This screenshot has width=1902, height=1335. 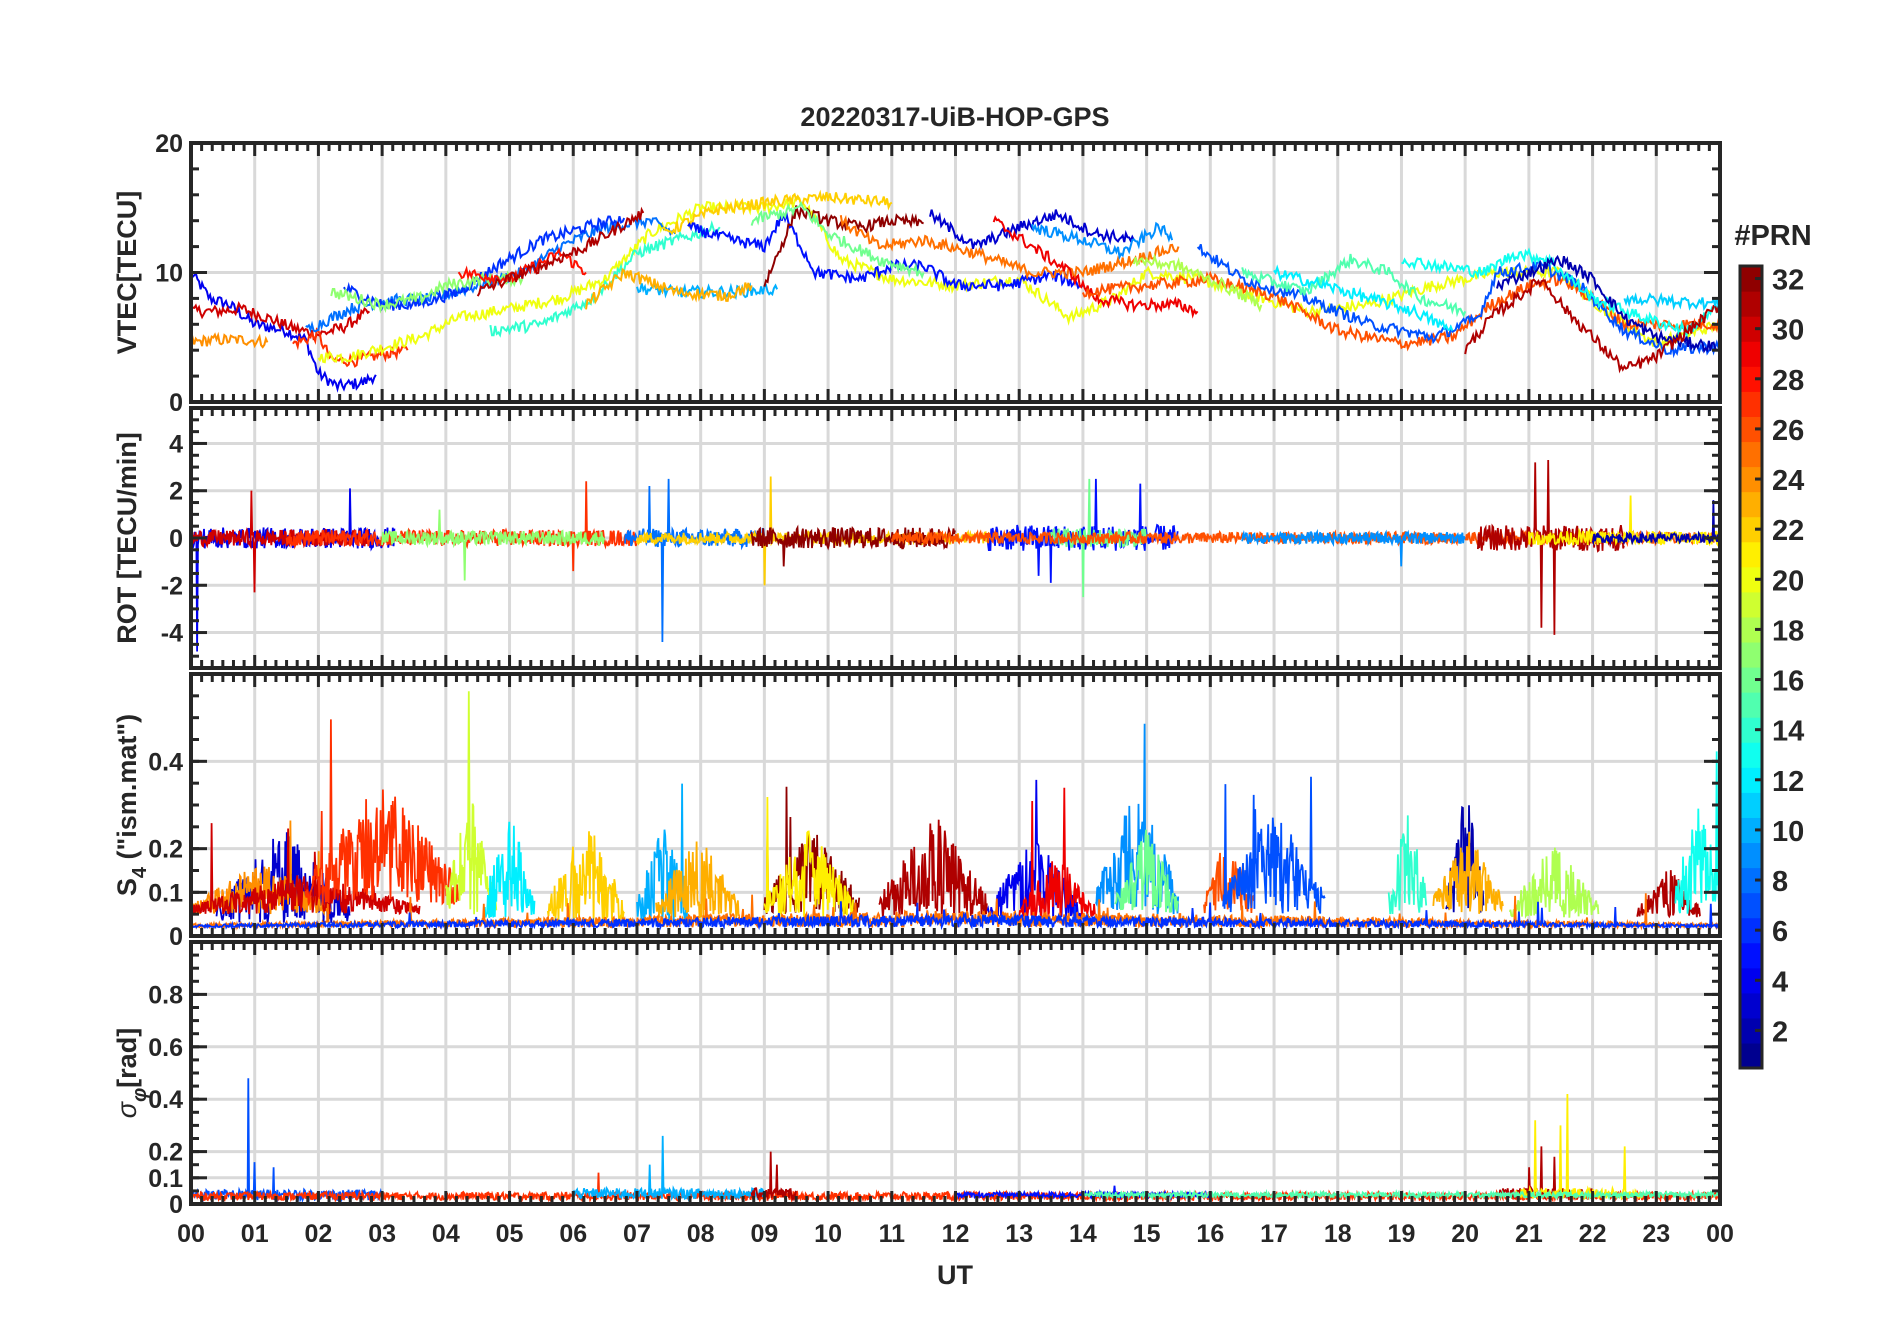 What do you see at coordinates (176, 444) in the screenshot?
I see `y-tick-label: 4` at bounding box center [176, 444].